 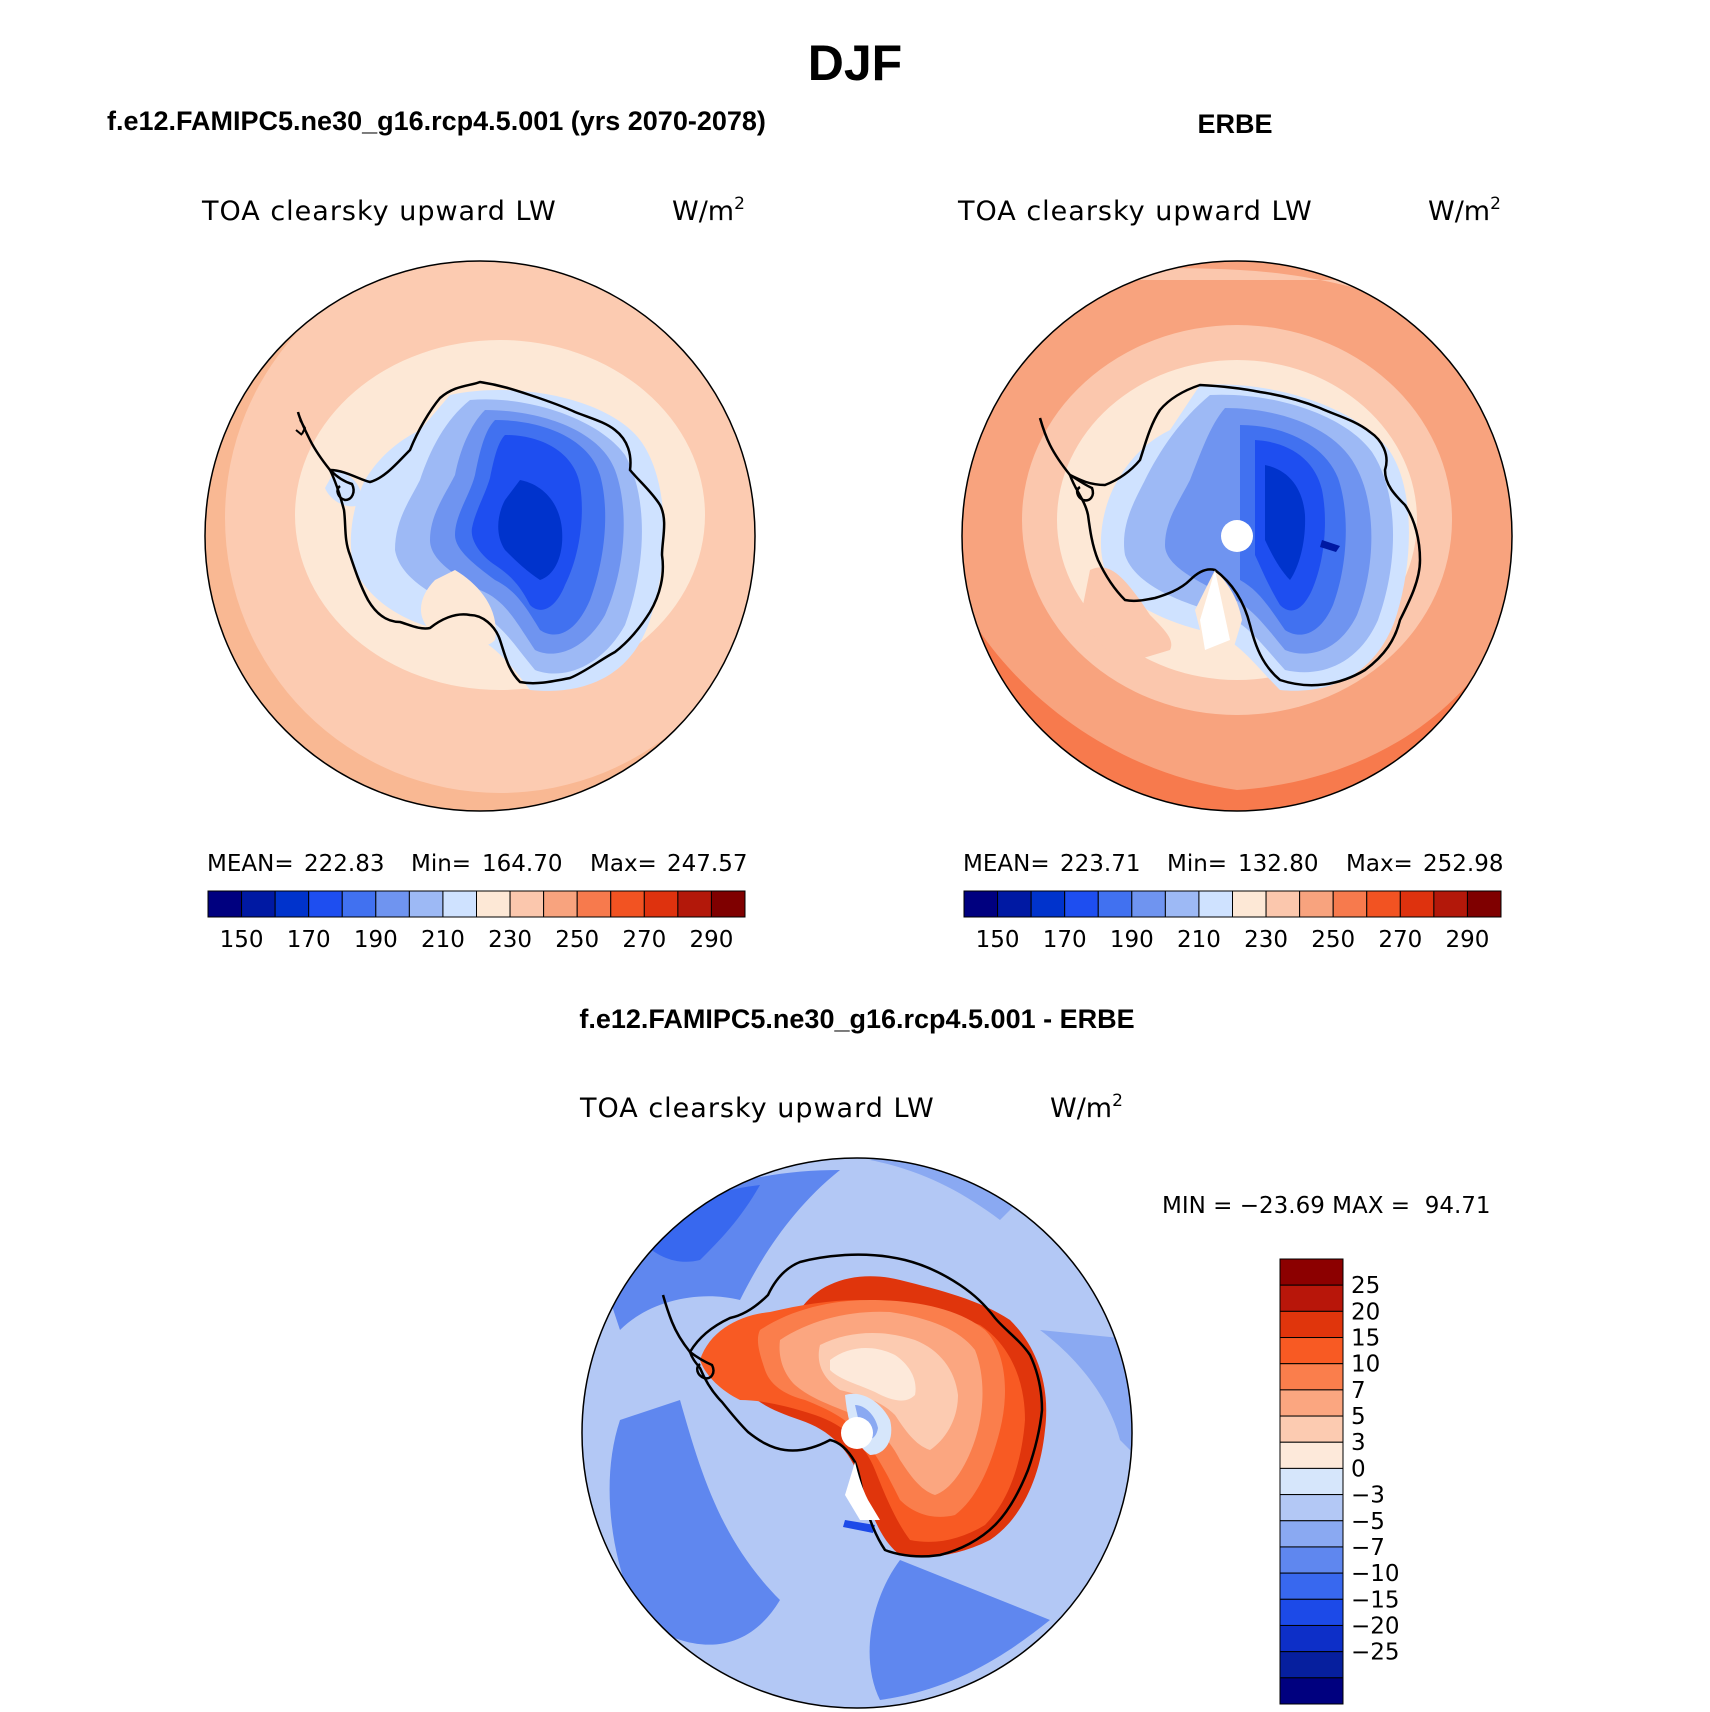 I want to click on obs-units-exp: 2, so click(x=1495, y=204).